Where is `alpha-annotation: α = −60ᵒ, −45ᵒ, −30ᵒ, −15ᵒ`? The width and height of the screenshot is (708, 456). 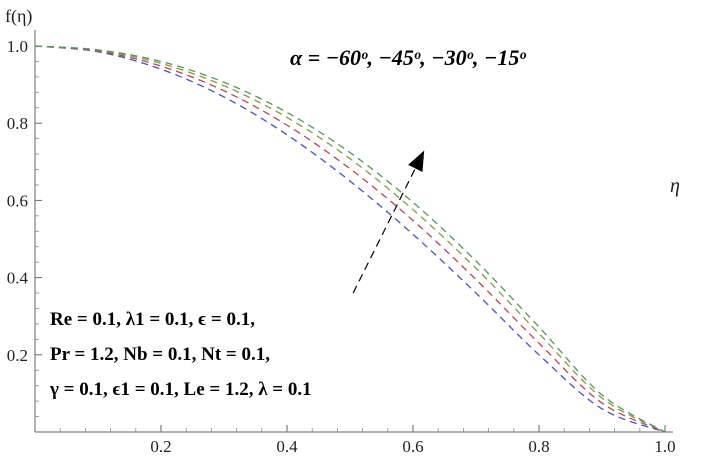 alpha-annotation: α = −60ᵒ, −45ᵒ, −30ᵒ, −15ᵒ is located at coordinates (408, 57).